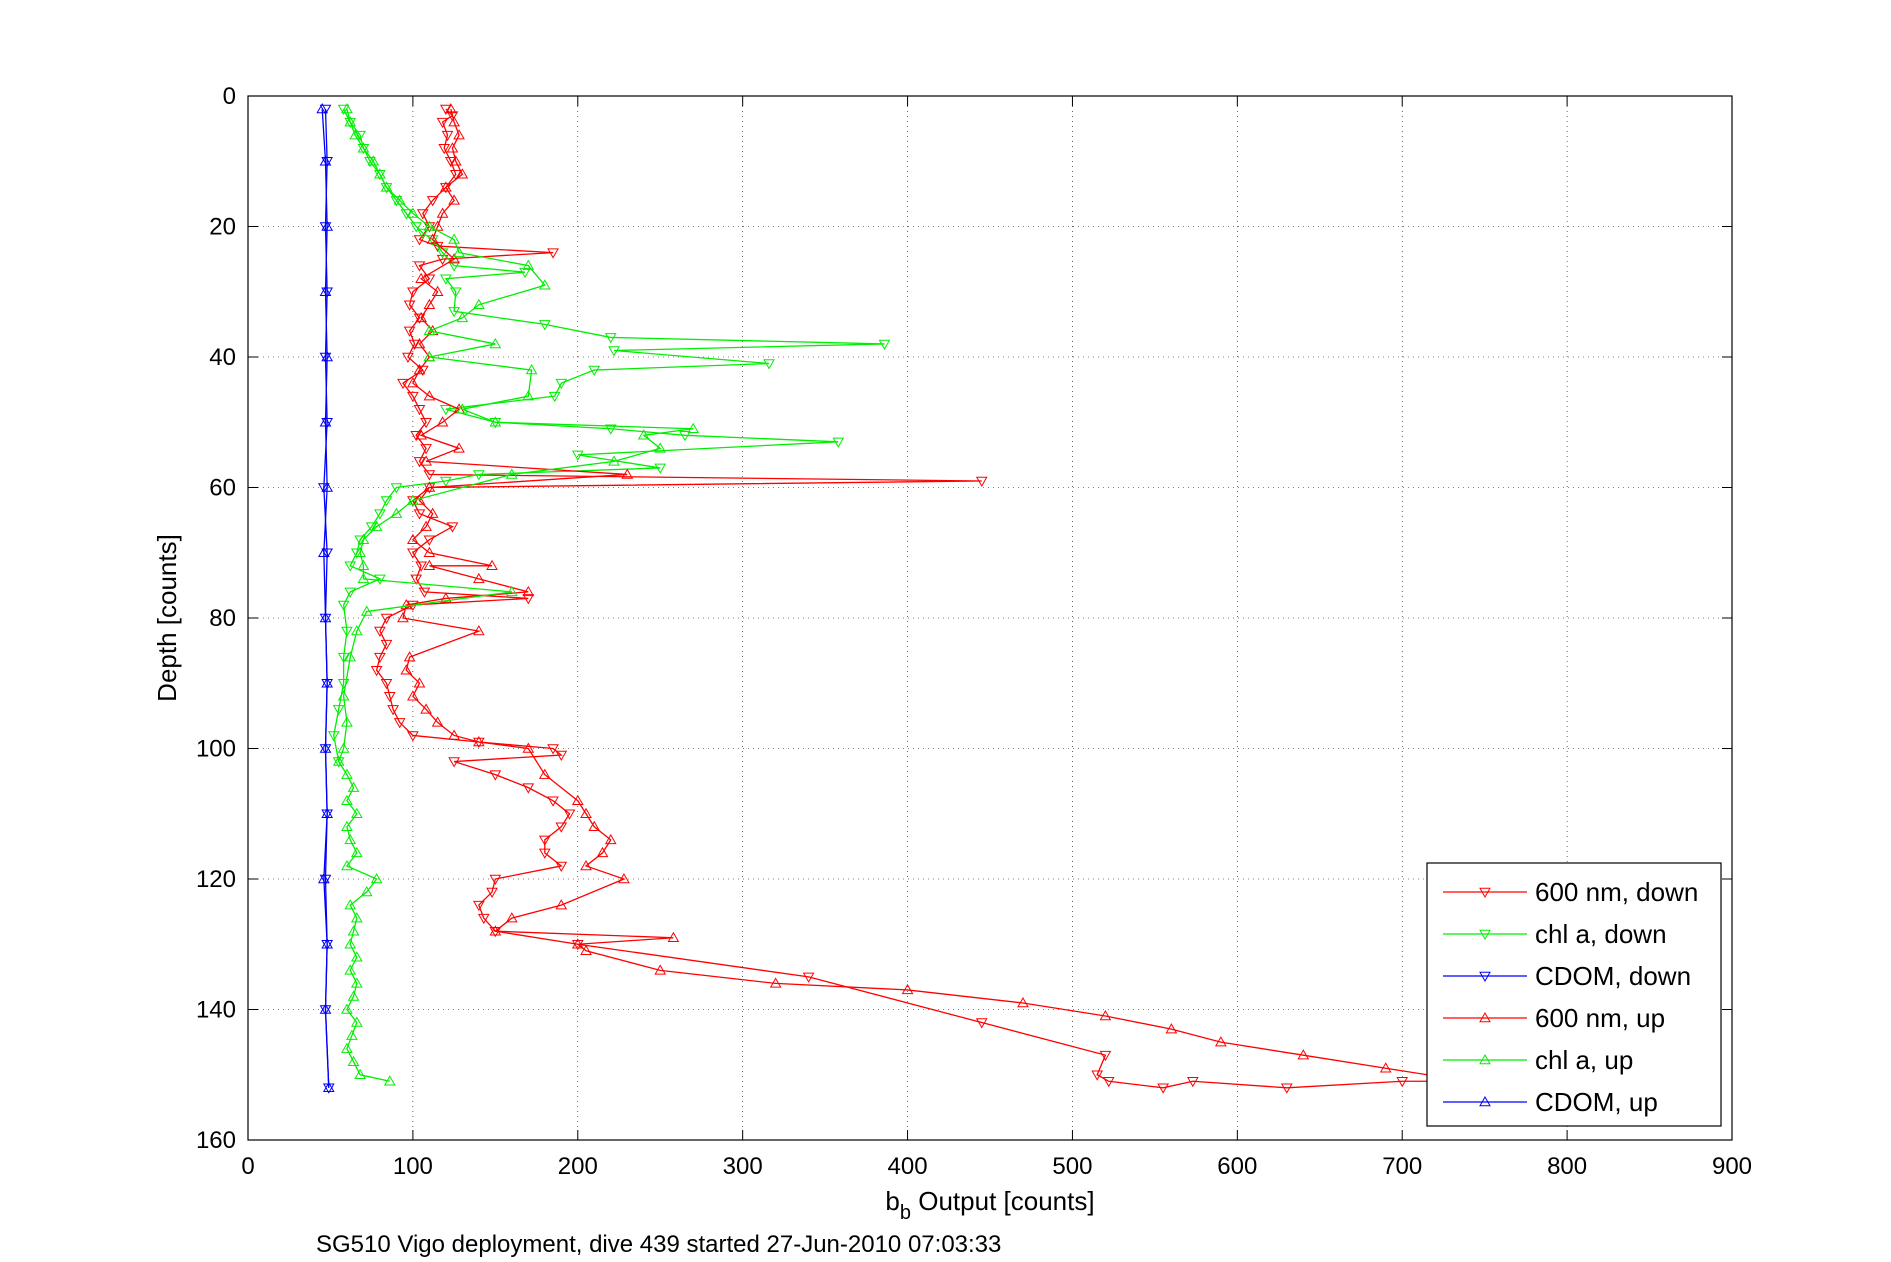 Image resolution: width=1891 pixels, height=1262 pixels. What do you see at coordinates (1616, 892) in the screenshot?
I see `legend-label: 600 nm, down` at bounding box center [1616, 892].